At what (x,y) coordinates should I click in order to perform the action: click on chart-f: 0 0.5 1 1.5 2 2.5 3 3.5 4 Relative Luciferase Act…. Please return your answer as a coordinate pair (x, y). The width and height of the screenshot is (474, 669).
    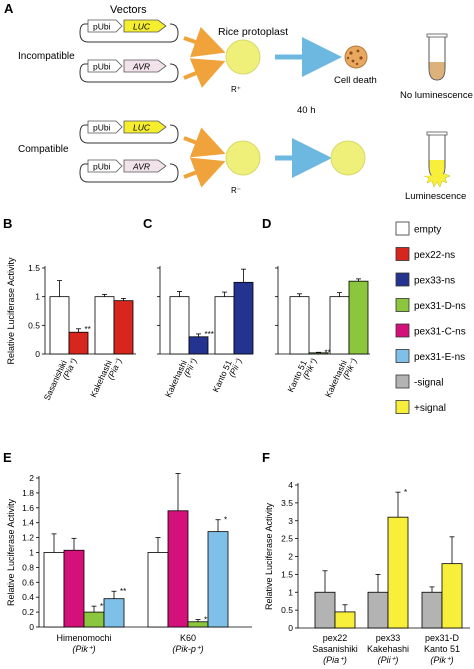
    Looking at the image, I should click on (367, 572).